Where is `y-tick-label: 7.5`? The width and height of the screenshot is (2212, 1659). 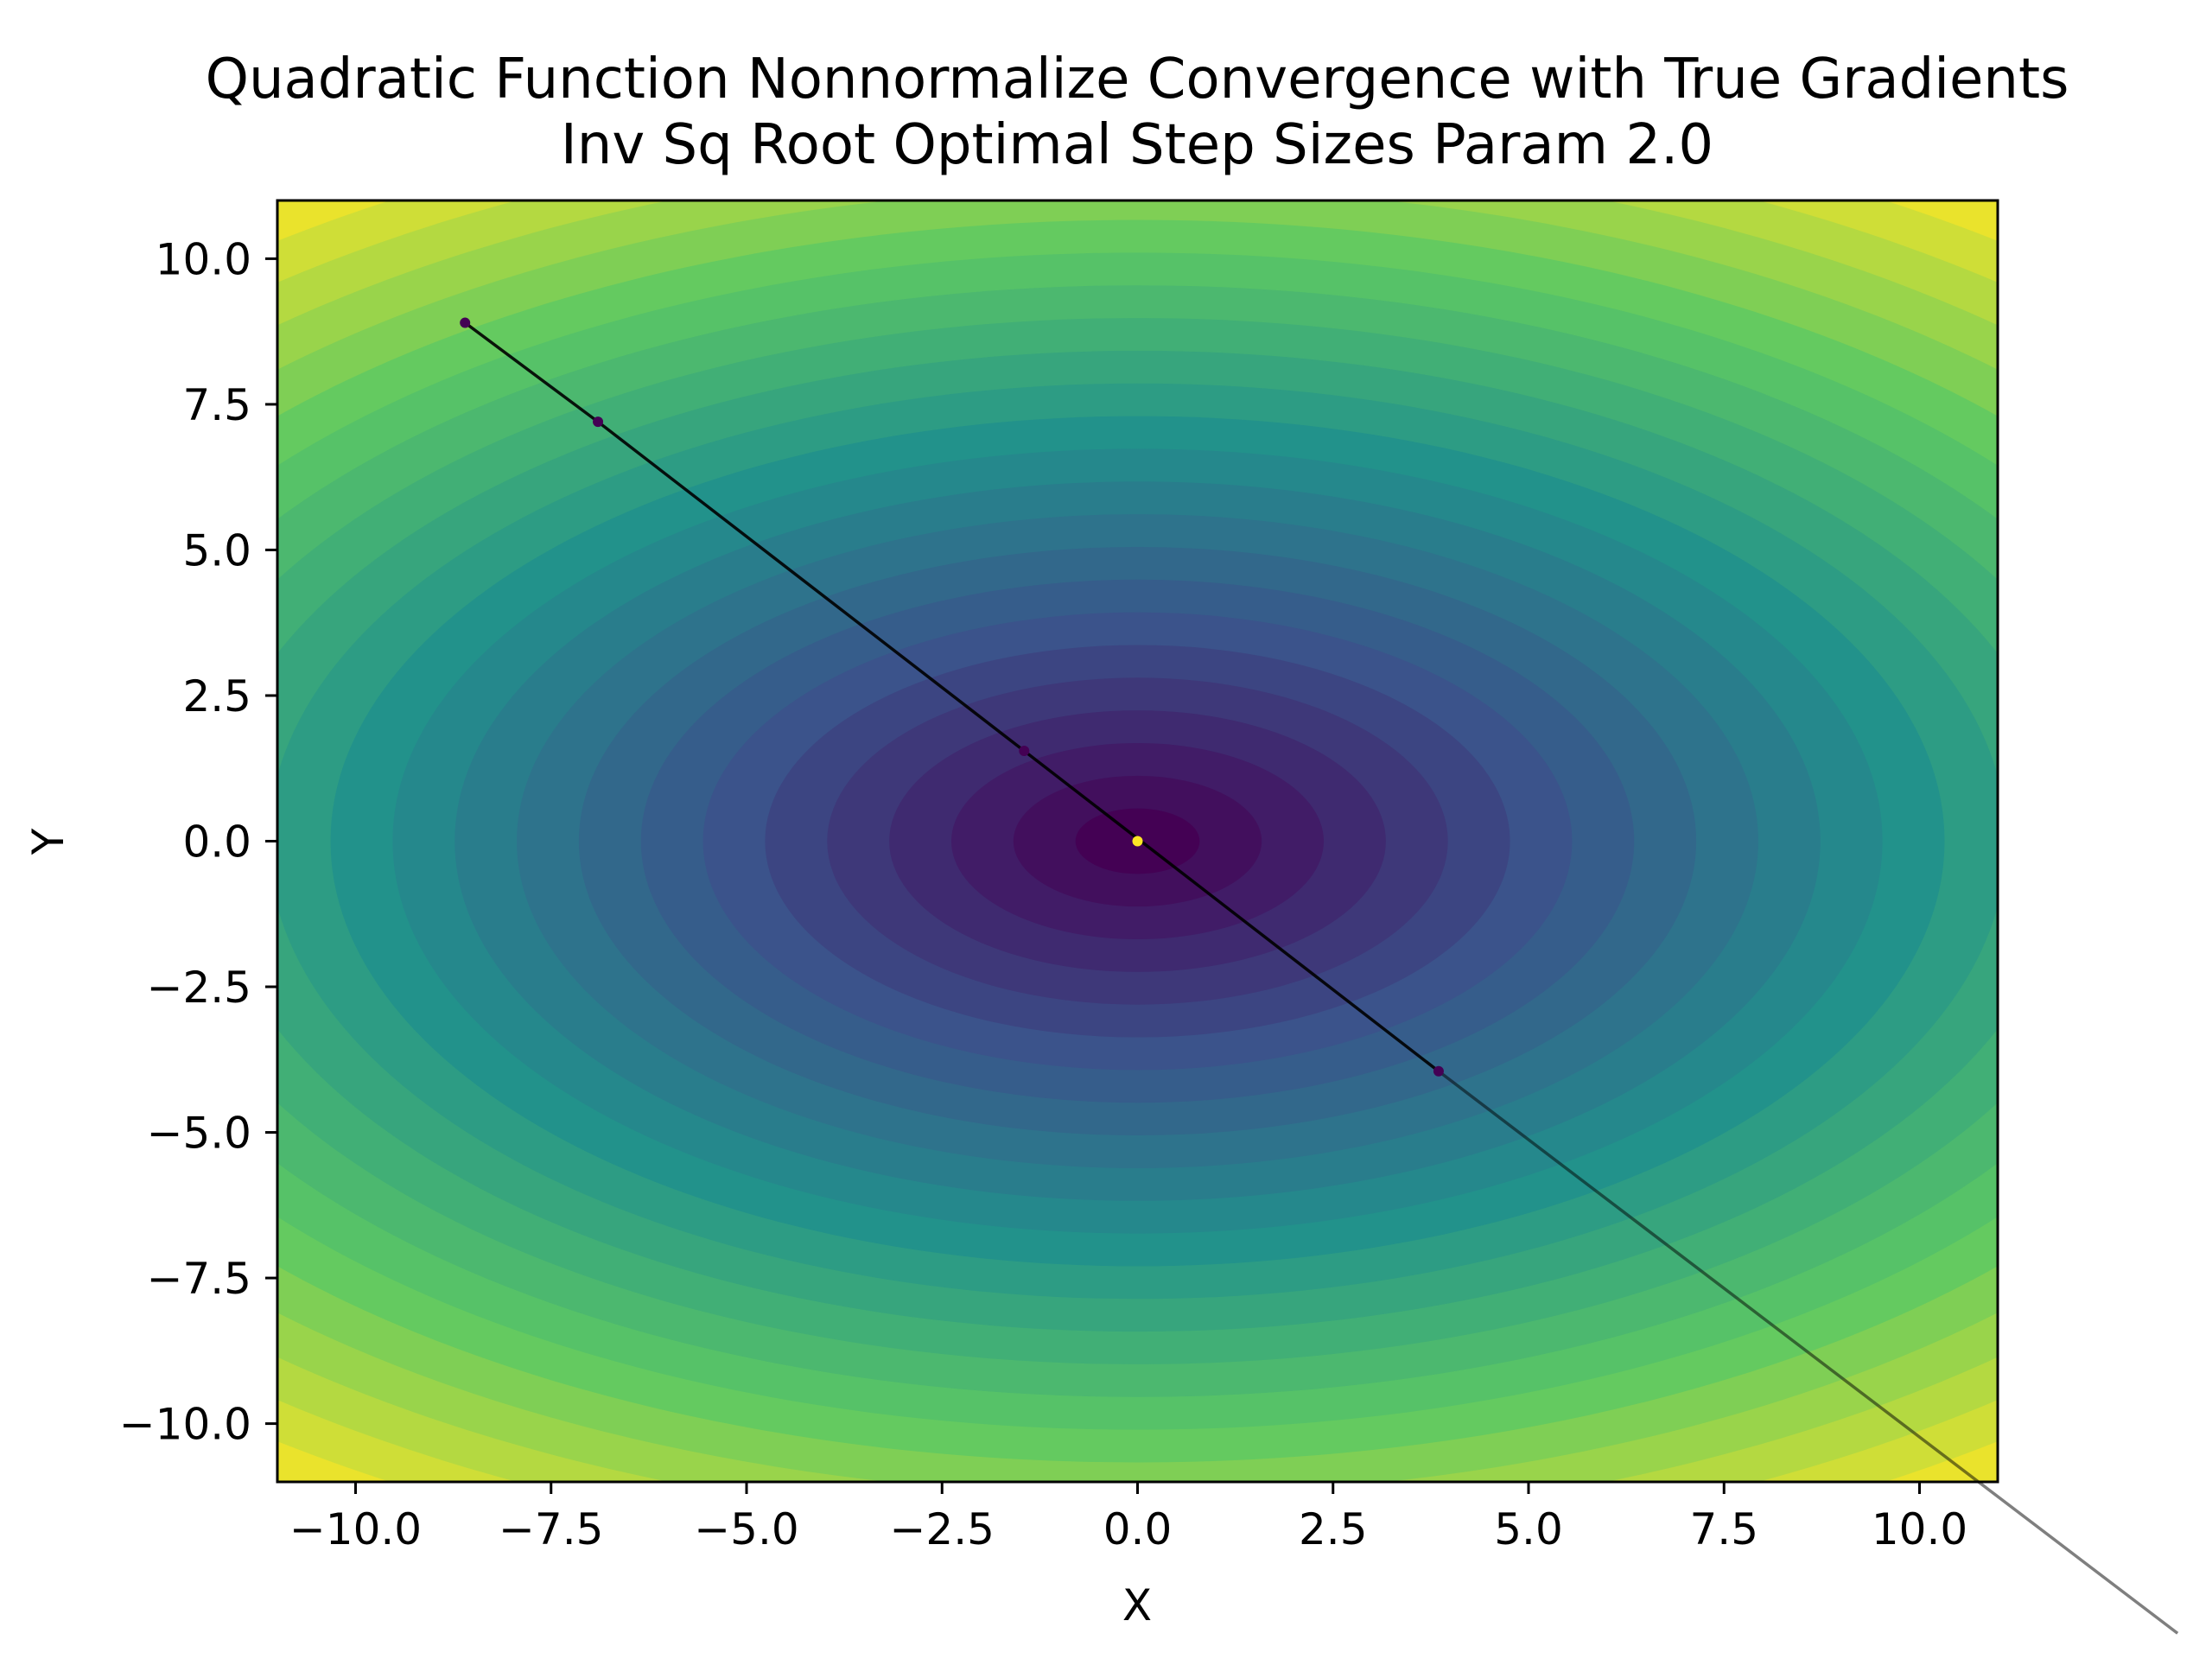
y-tick-label: 7.5 is located at coordinates (216, 405).